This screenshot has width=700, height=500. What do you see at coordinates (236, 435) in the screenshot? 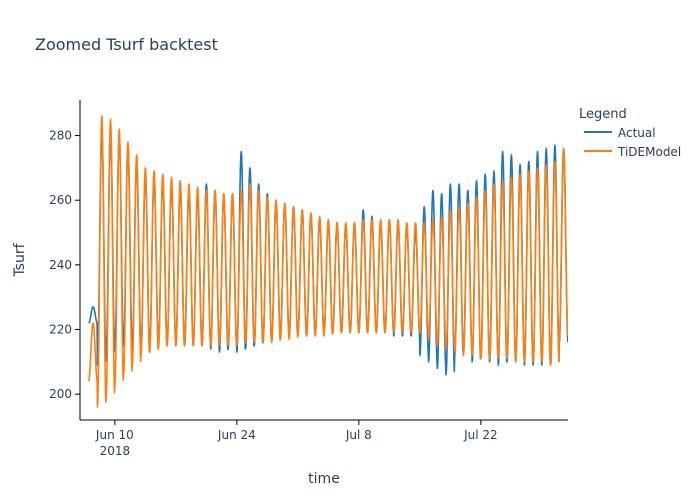
I see `x-tick-label: Jun 24` at bounding box center [236, 435].